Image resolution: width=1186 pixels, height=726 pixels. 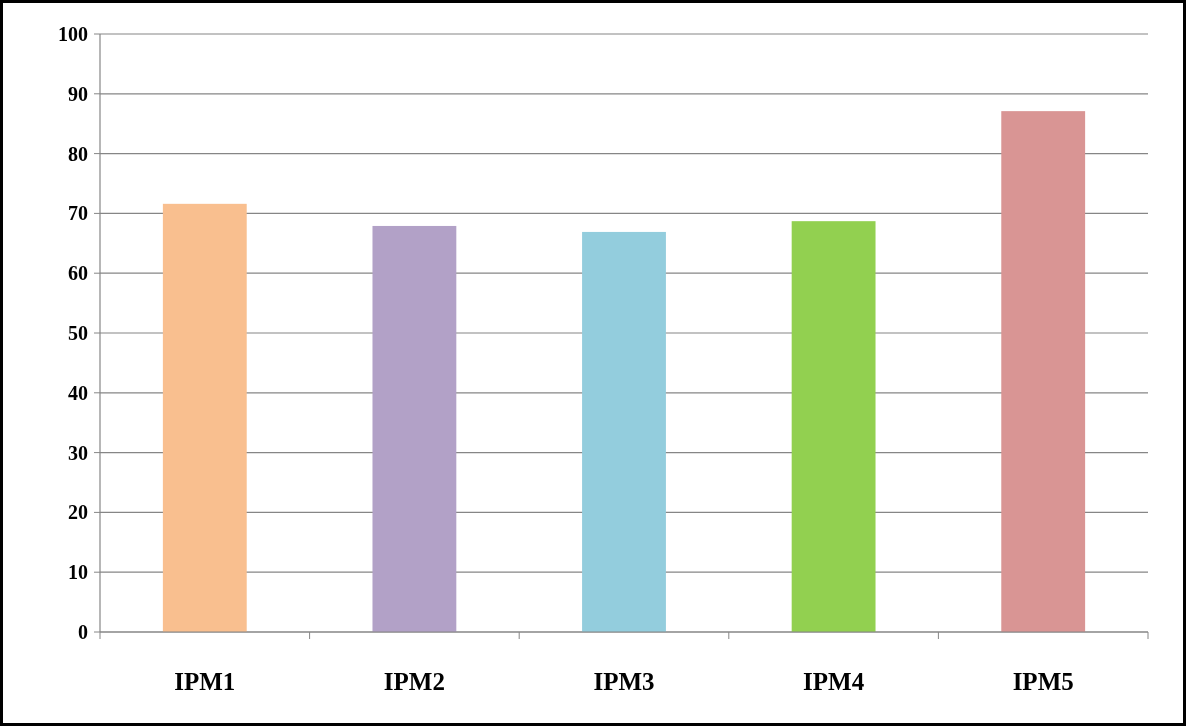 I want to click on x-tick-label: IPM2, so click(x=414, y=681).